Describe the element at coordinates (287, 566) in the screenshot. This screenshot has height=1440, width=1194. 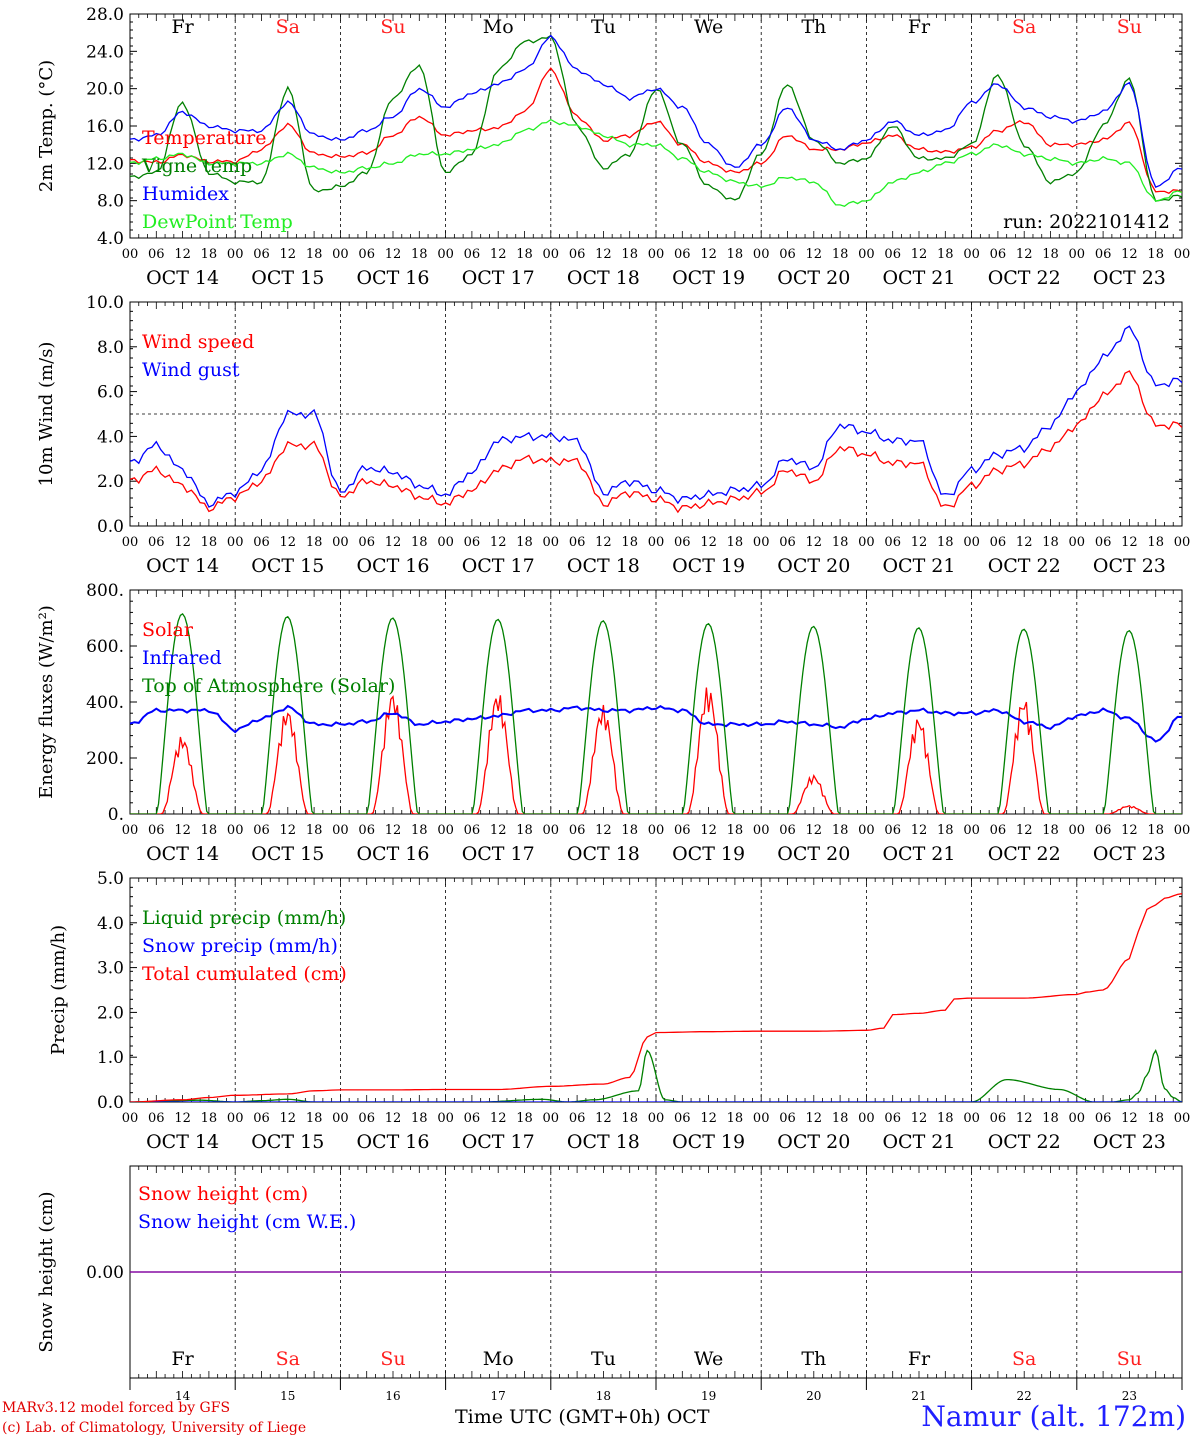
I see `date-label: OCT 15` at that location.